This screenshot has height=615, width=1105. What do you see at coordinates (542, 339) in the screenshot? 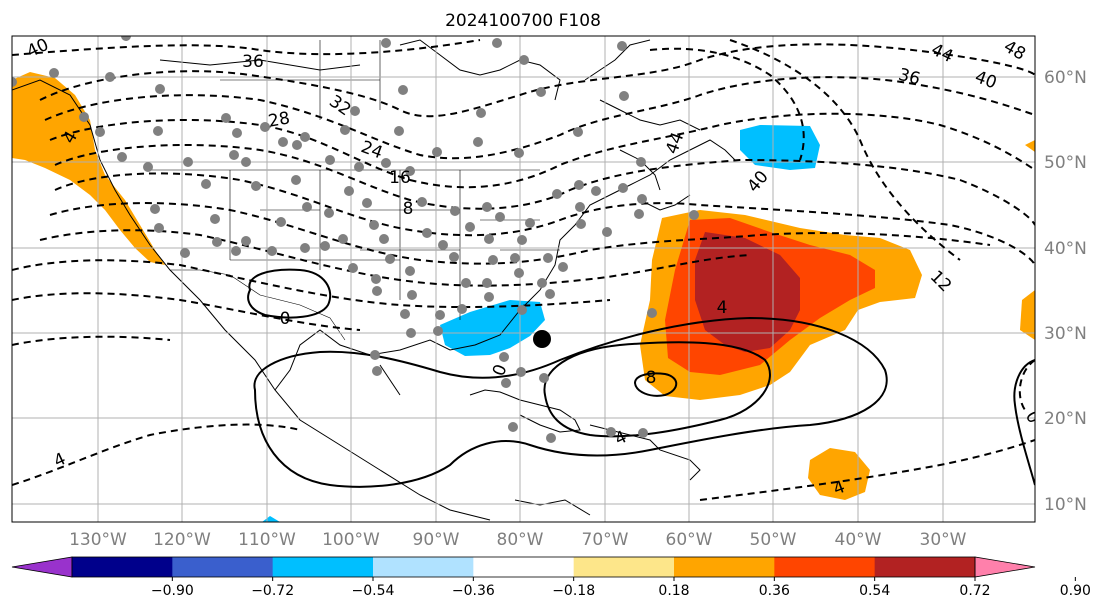
I see `storm-center-marker` at bounding box center [542, 339].